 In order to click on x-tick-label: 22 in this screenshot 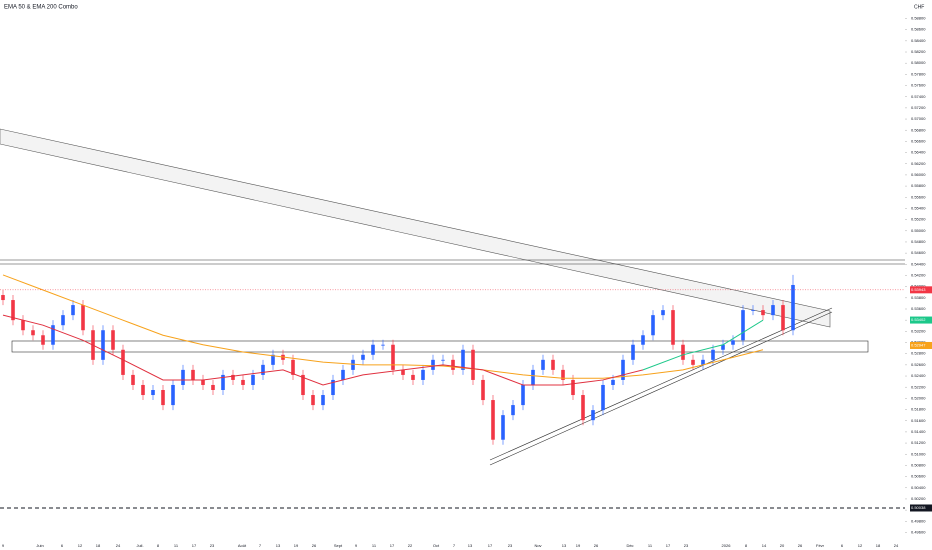, I will do `click(410, 545)`.